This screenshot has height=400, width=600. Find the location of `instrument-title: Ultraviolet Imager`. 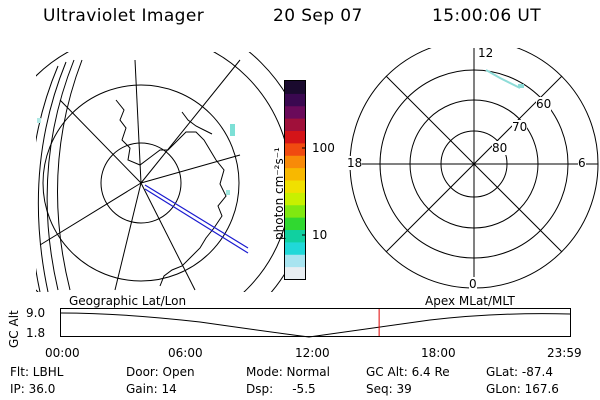

instrument-title: Ultraviolet Imager is located at coordinates (124, 16).